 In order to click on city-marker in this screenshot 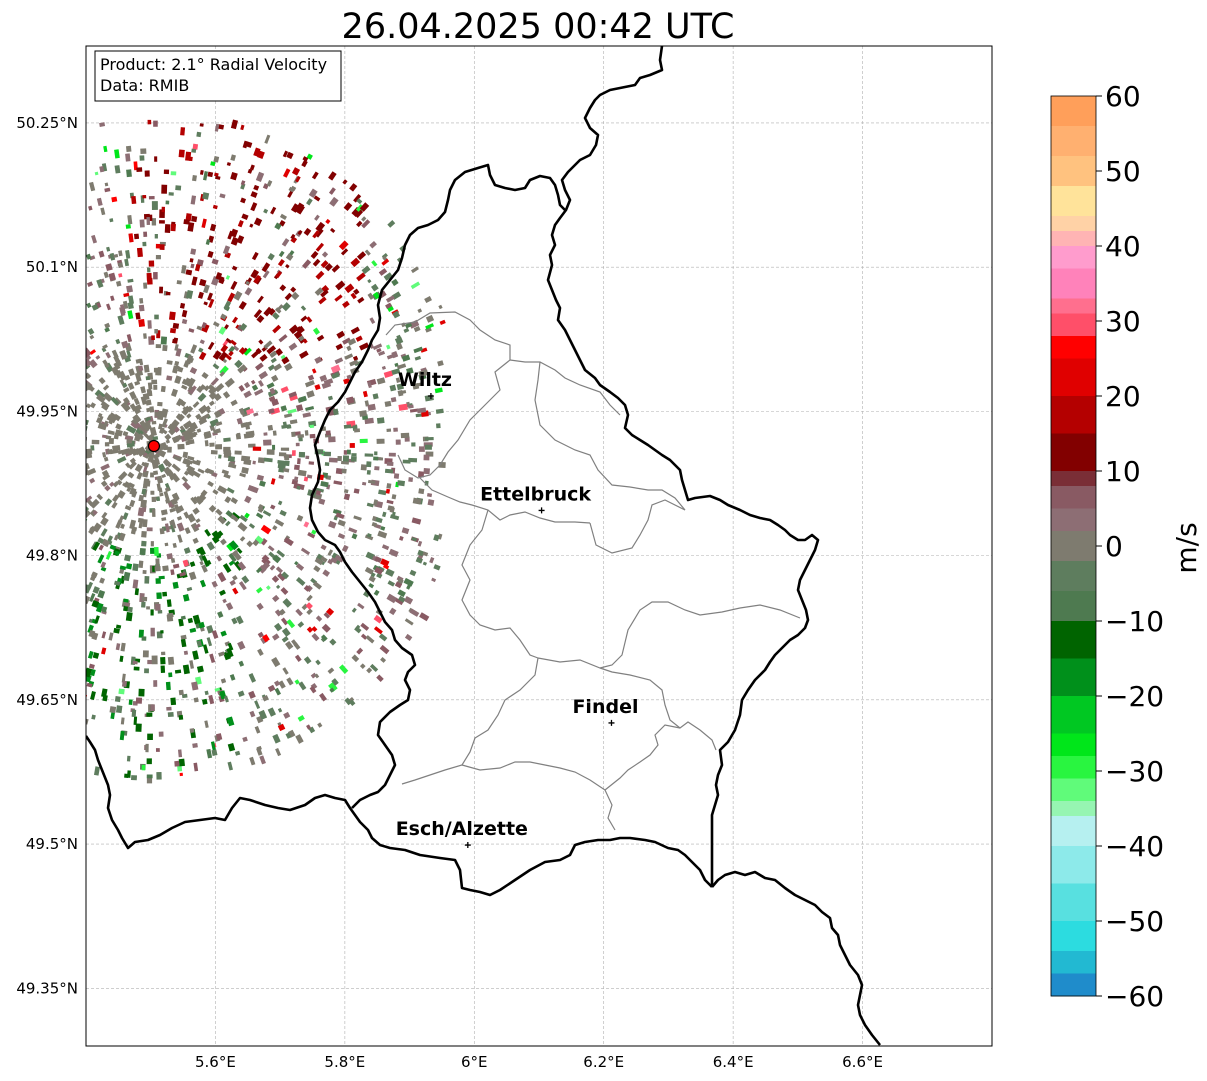, I will do `click(467, 845)`.